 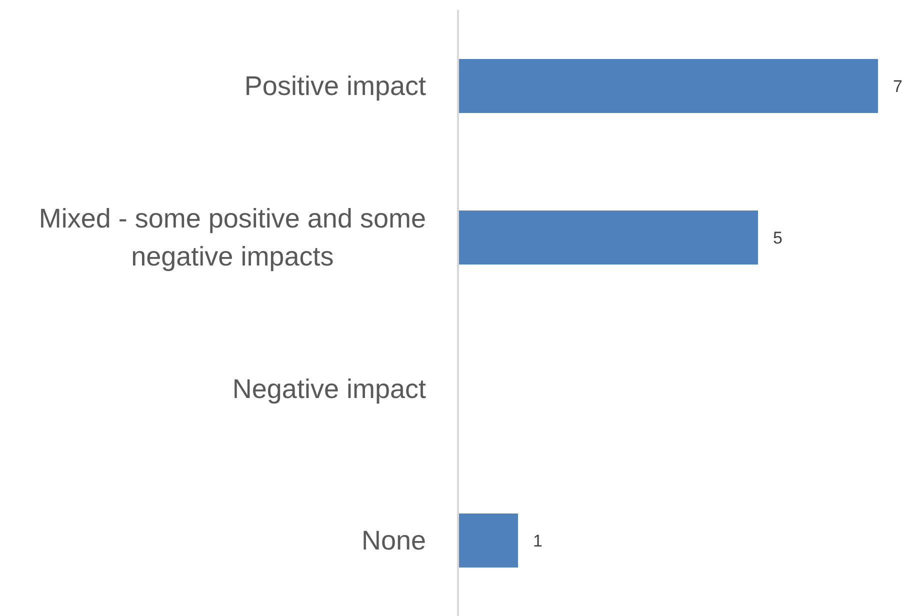 I want to click on data-label: 1, so click(x=537, y=541).